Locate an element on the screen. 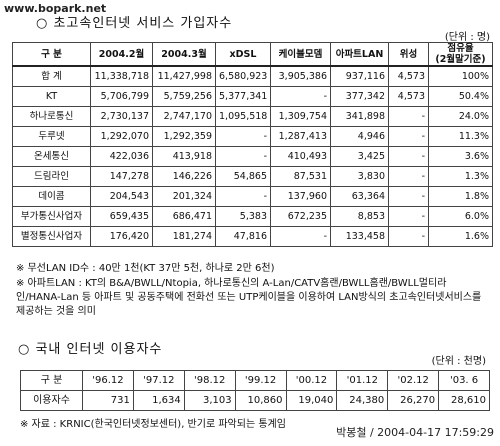 This screenshot has height=446, width=500. cell: 1,292,070 is located at coordinates (121, 136).